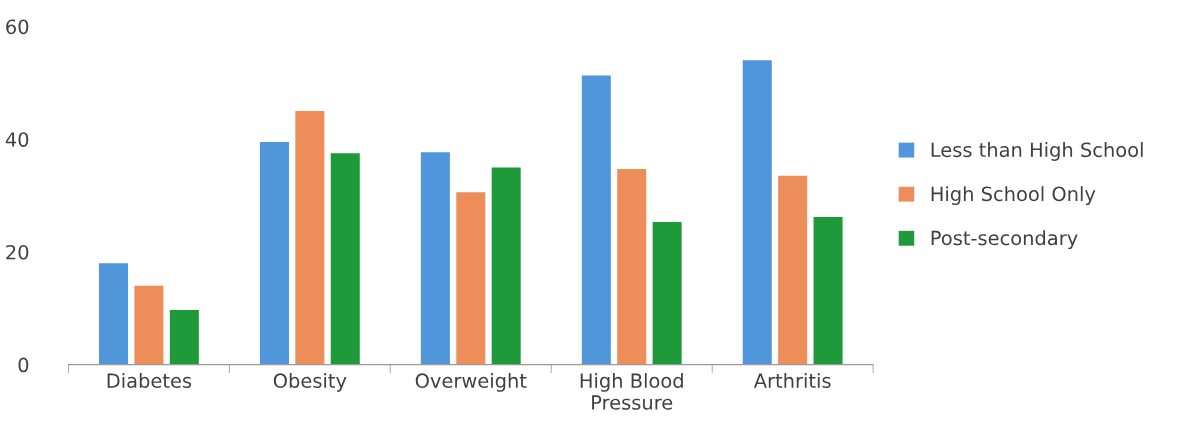  I want to click on y-tick-label: 20, so click(17, 252).